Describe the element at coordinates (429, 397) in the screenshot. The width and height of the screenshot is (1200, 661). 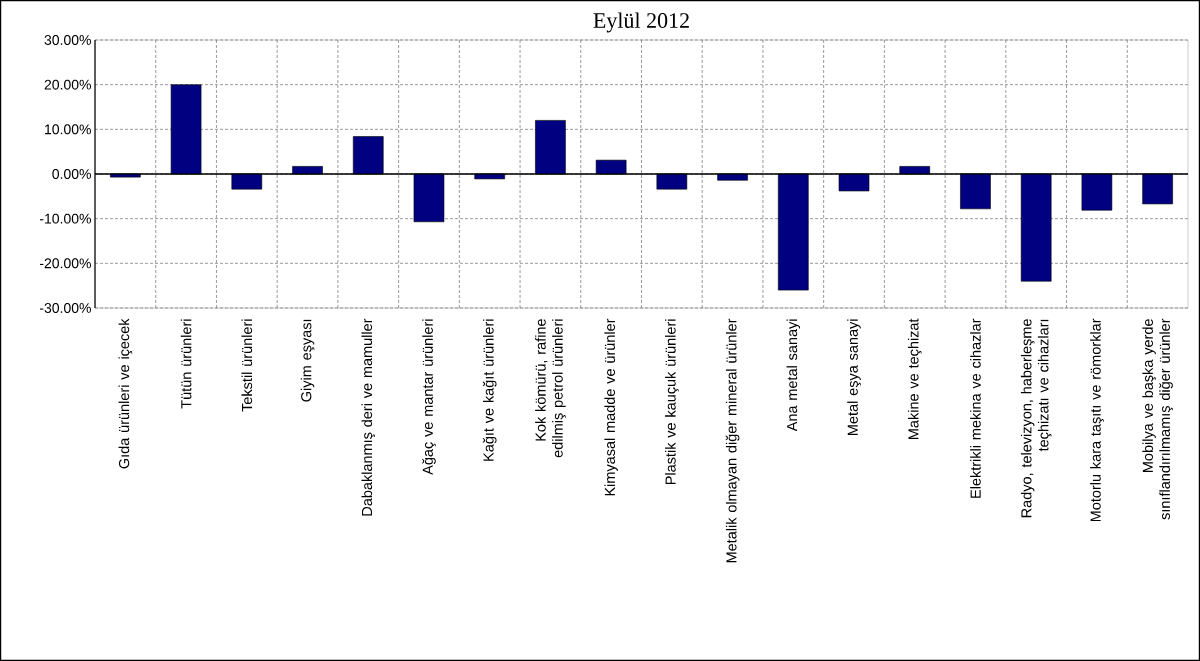
I see `x-tick-label: Ağaç ve mantar ürünleri` at that location.